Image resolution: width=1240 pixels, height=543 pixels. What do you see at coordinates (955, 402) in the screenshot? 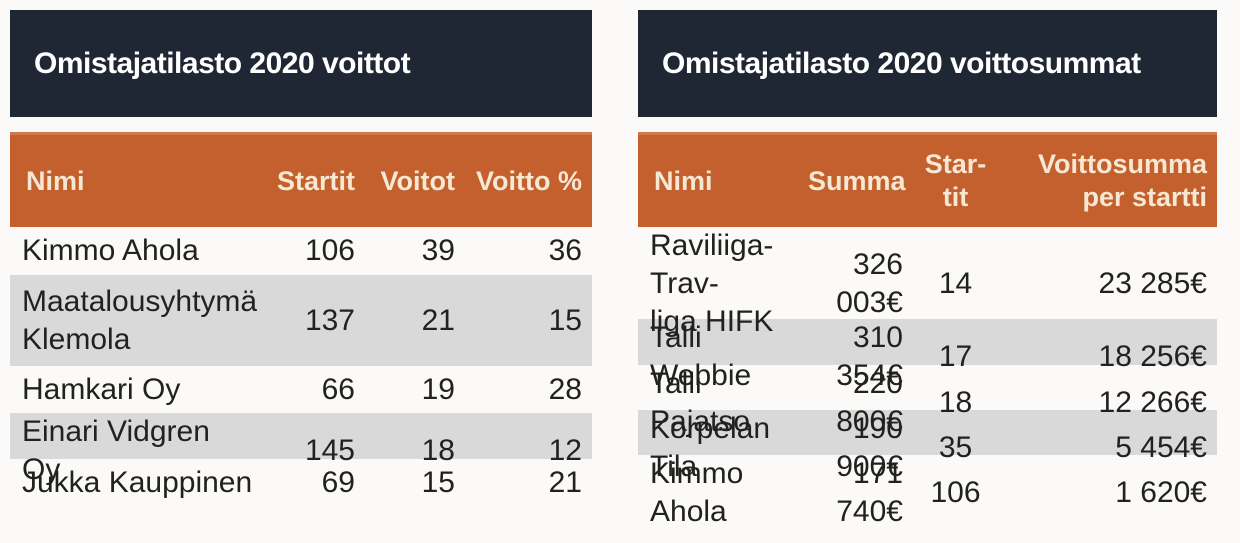
I see `starts-value: 18` at bounding box center [955, 402].